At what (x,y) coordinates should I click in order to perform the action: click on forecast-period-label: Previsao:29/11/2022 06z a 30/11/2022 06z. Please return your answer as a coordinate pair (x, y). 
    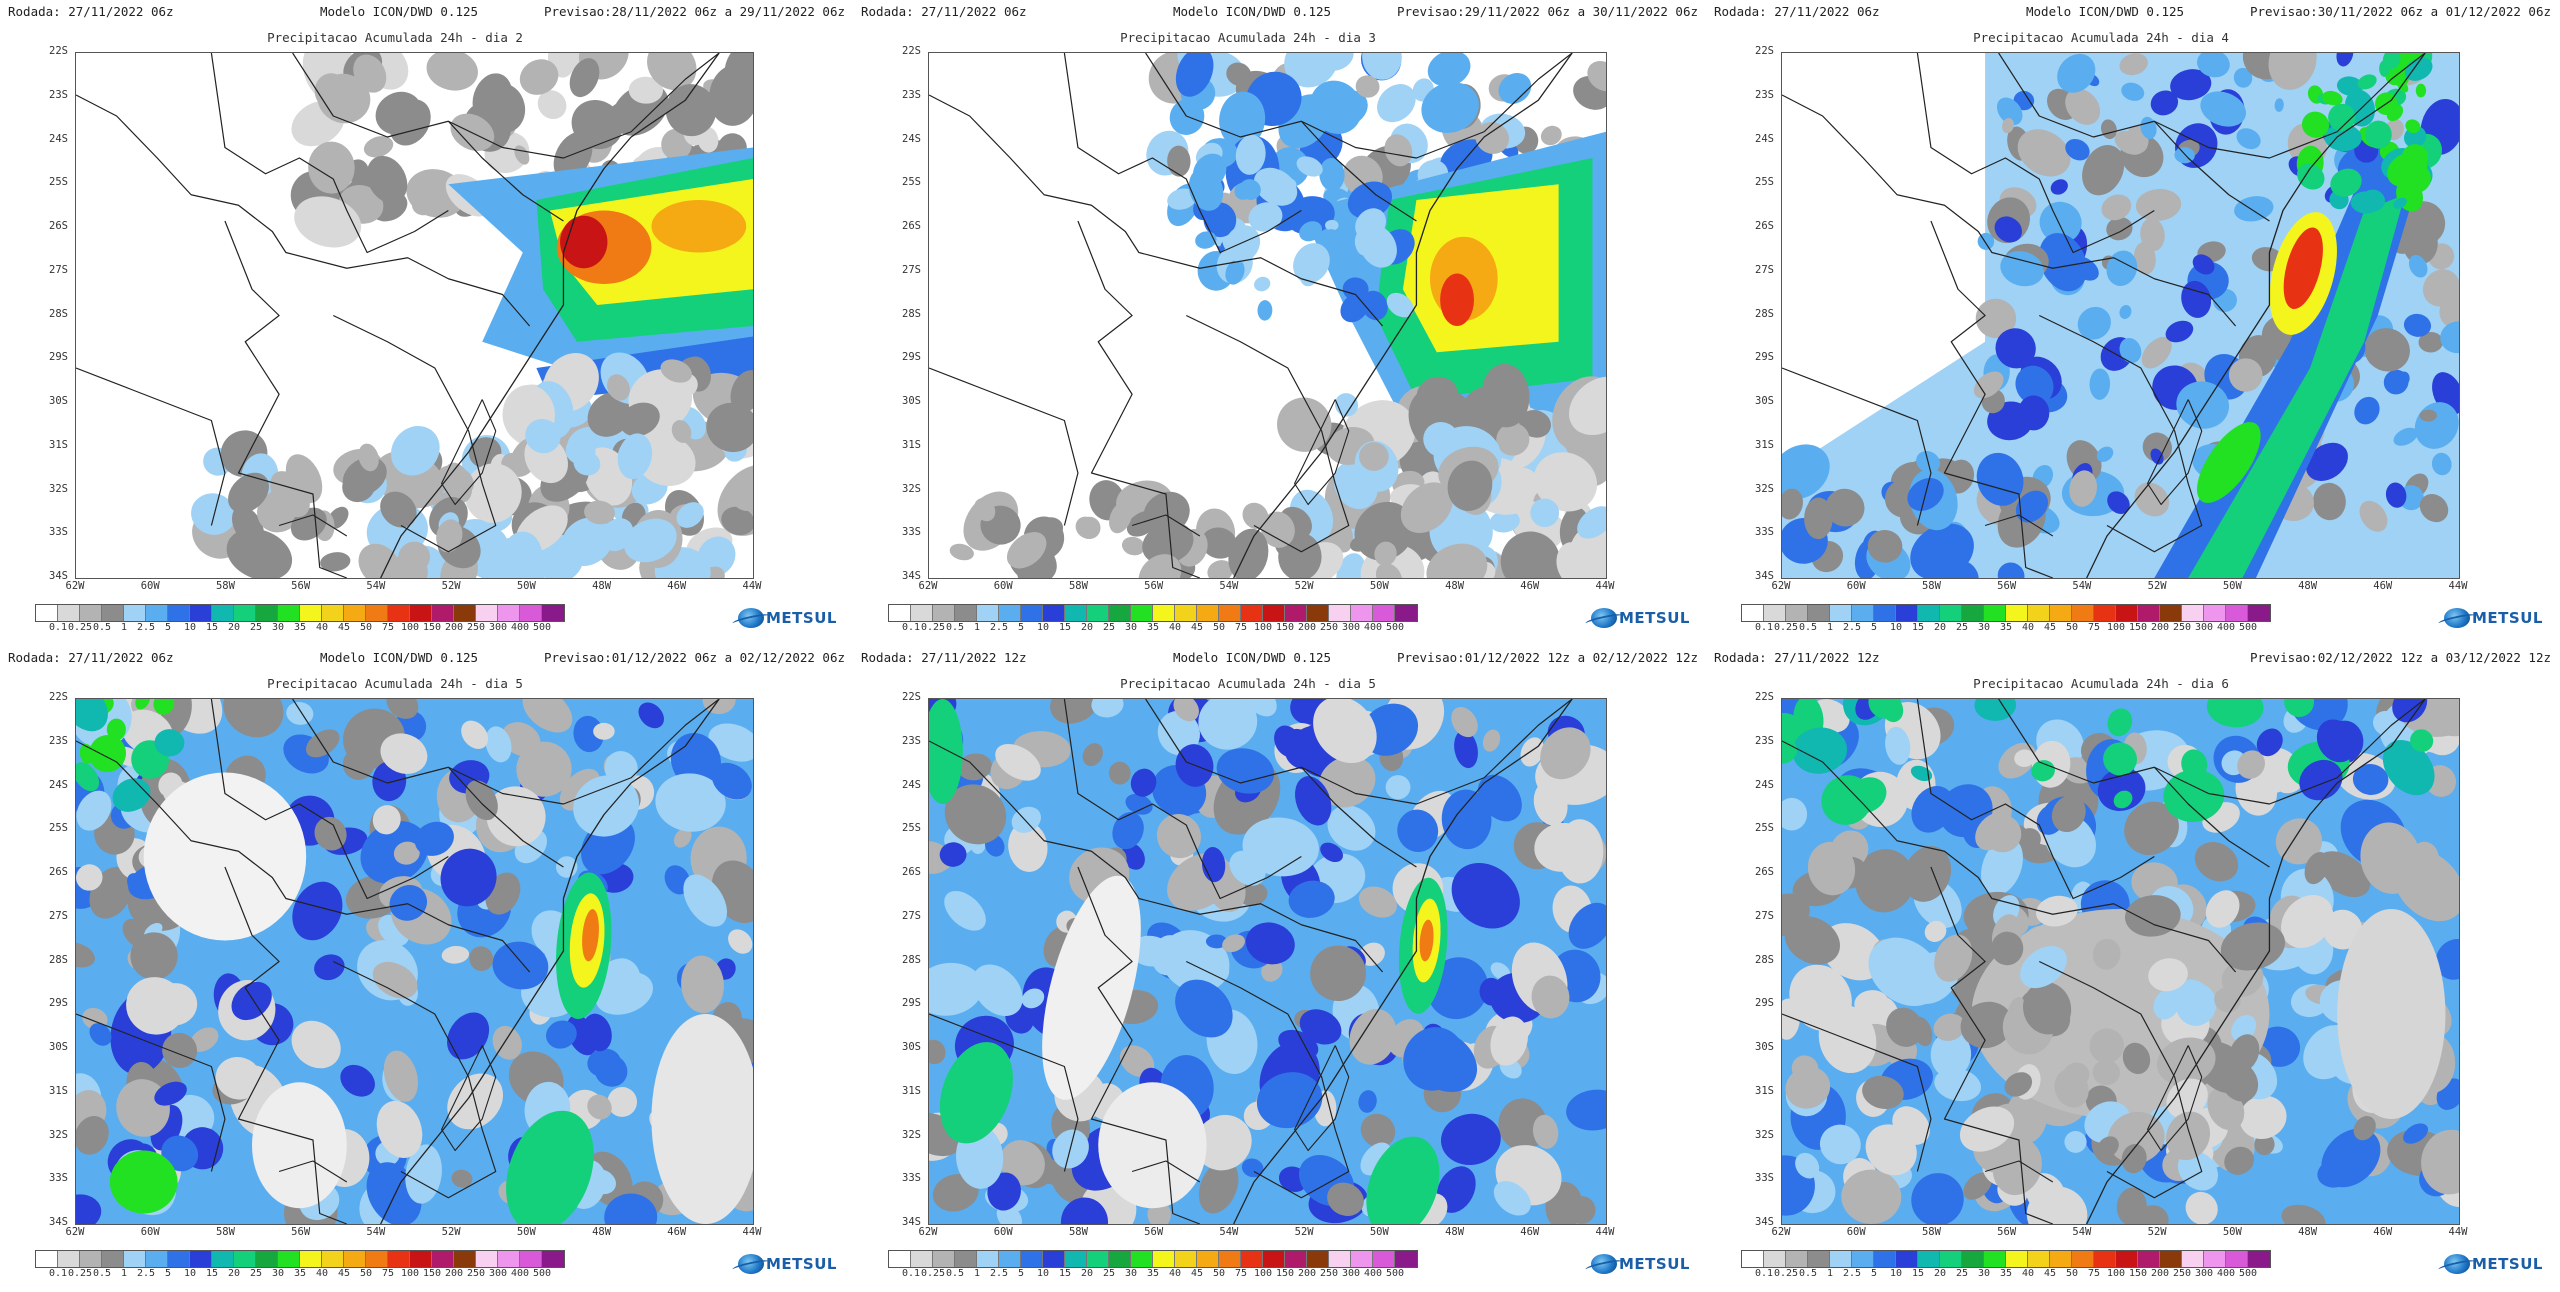
    Looking at the image, I should click on (1547, 11).